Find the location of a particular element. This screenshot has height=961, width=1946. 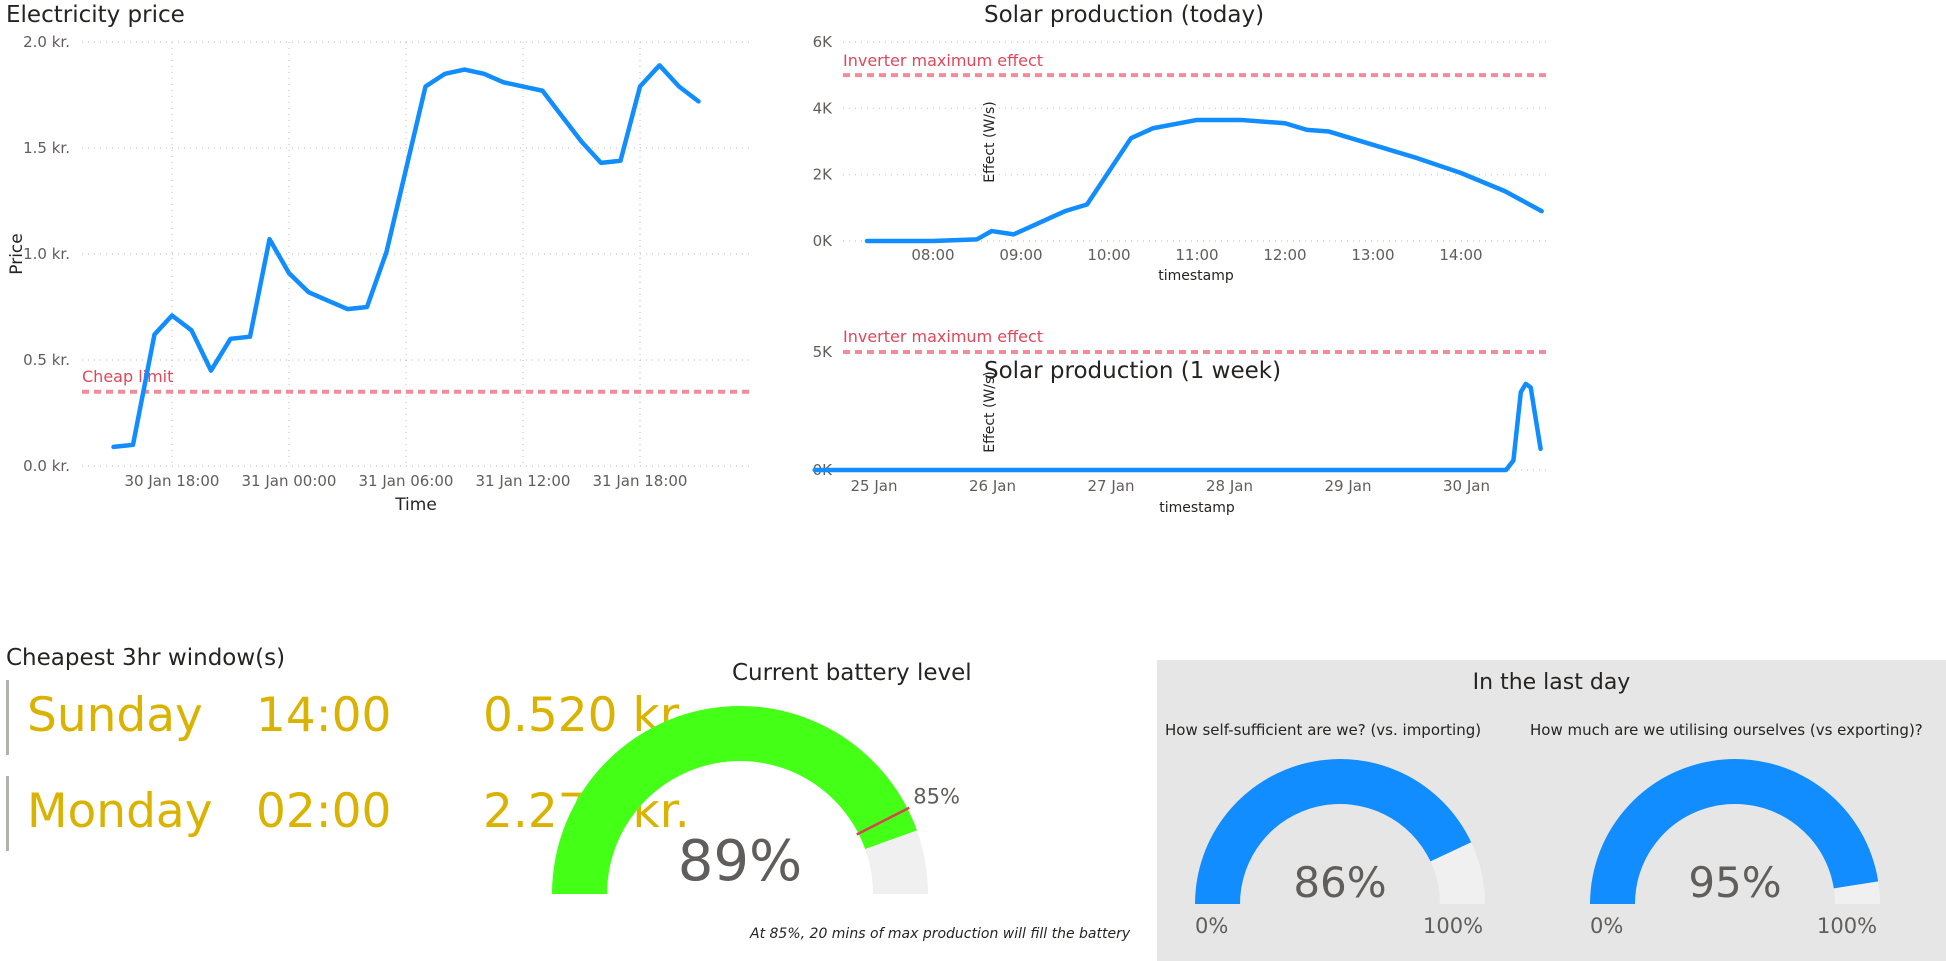

window-time: 14:00 is located at coordinates (324, 715).